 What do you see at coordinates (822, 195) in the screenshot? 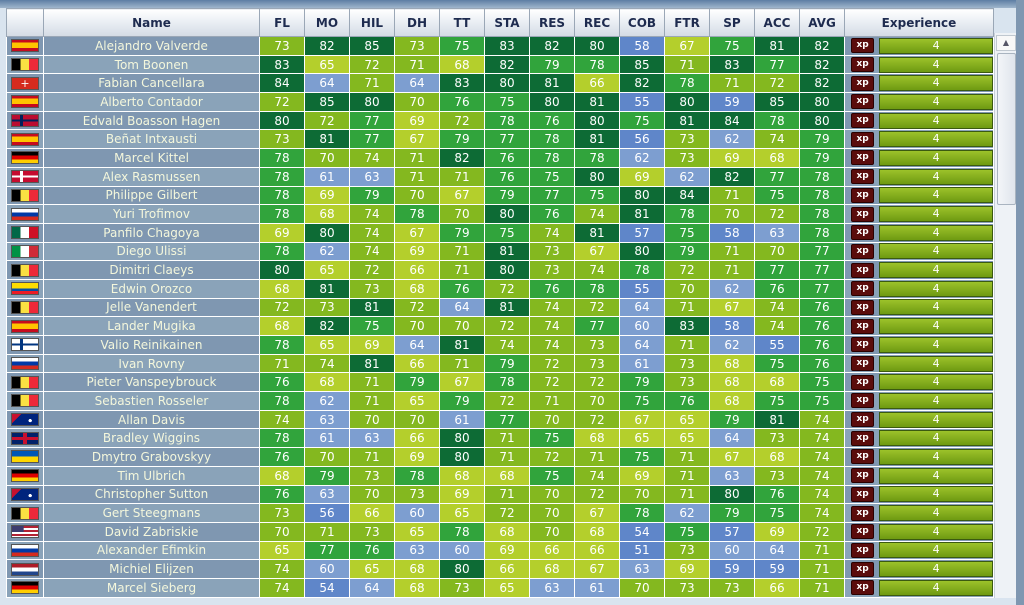
I see `stat-avg: 78` at bounding box center [822, 195].